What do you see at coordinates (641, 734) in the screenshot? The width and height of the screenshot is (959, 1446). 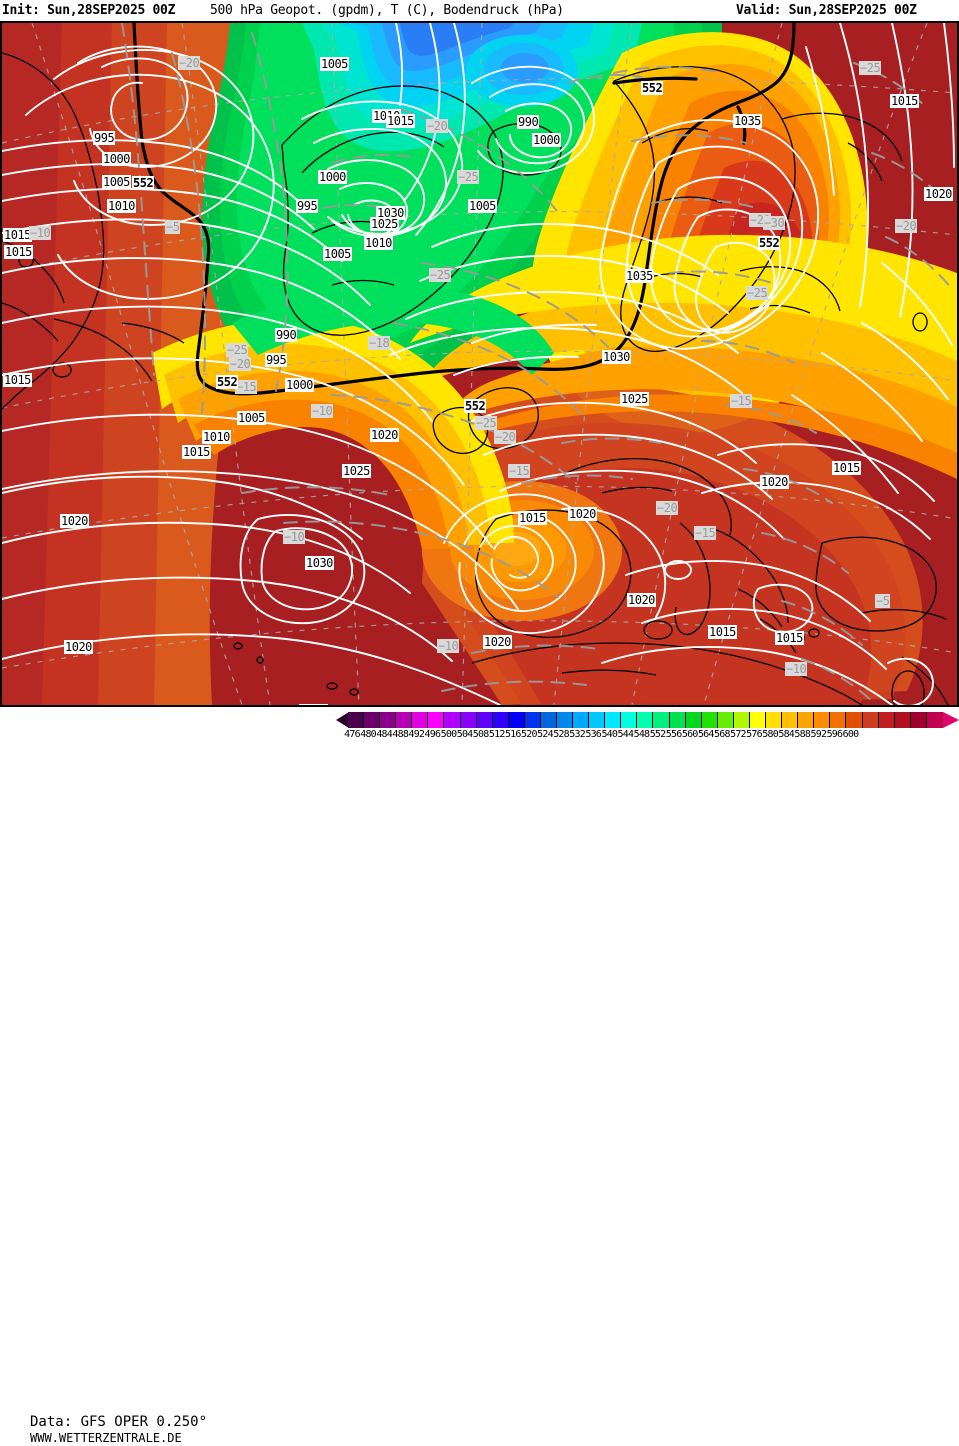 I see `colorbar-tick: 548` at bounding box center [641, 734].